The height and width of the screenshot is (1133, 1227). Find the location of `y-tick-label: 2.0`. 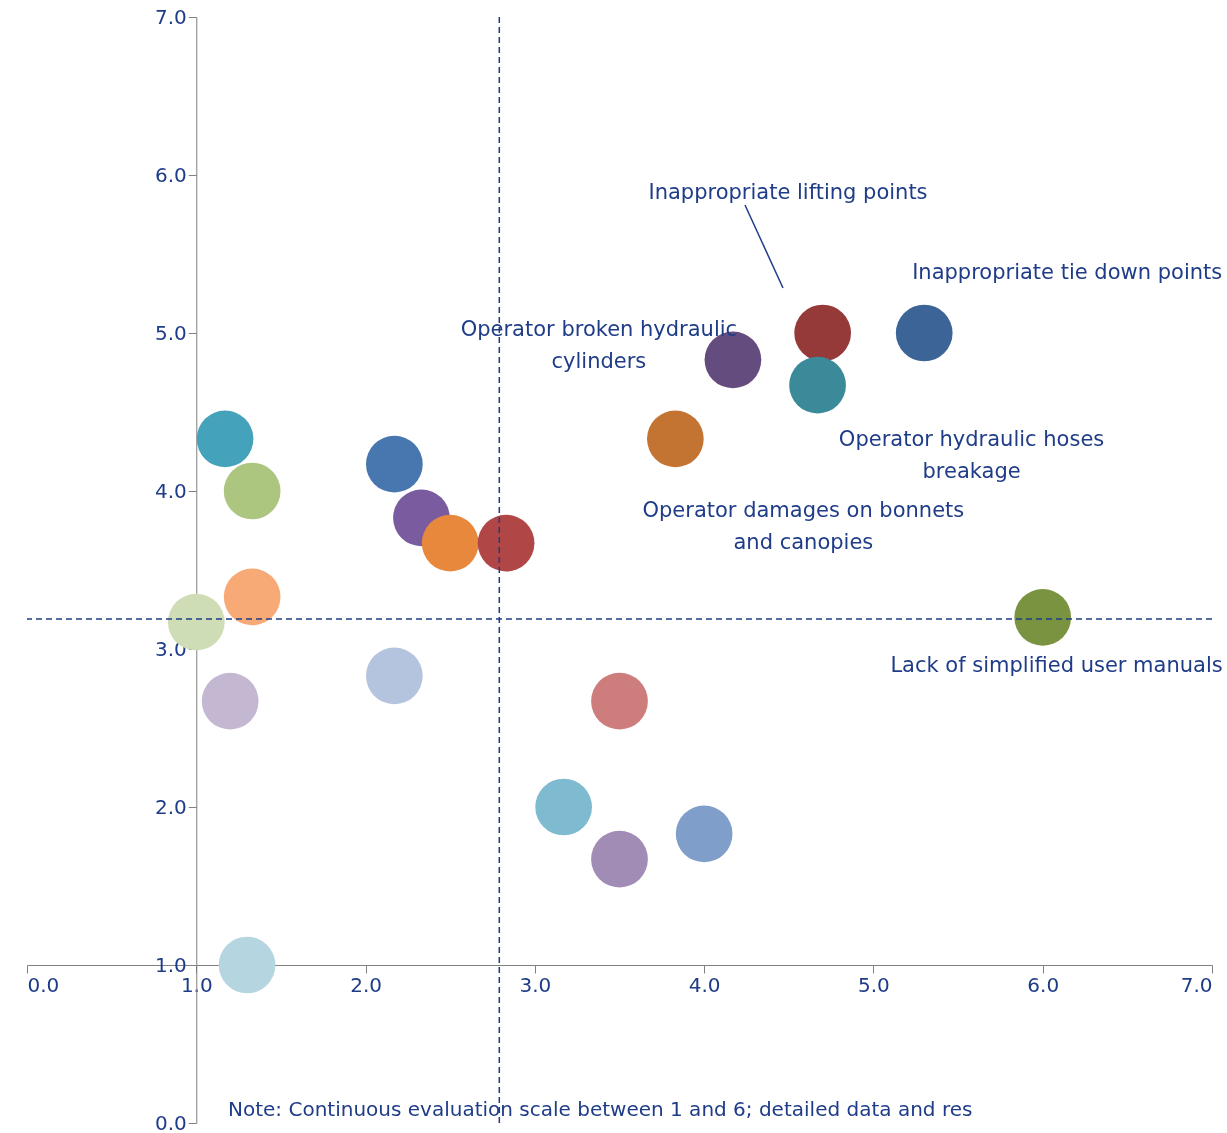

y-tick-label: 2.0 is located at coordinates (170, 806).